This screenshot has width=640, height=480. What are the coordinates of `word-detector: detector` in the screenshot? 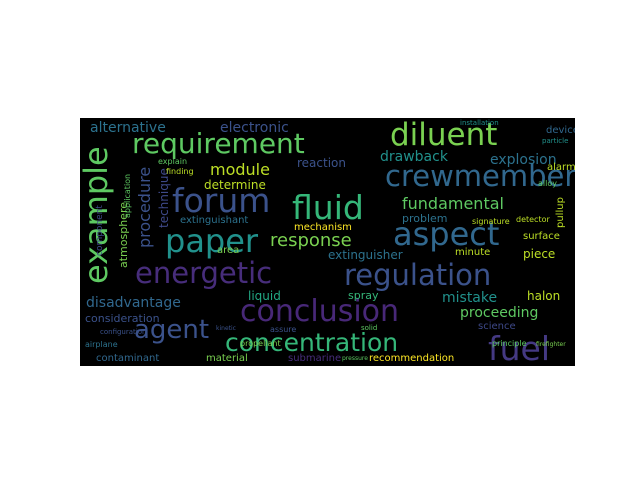 It's located at (533, 219).